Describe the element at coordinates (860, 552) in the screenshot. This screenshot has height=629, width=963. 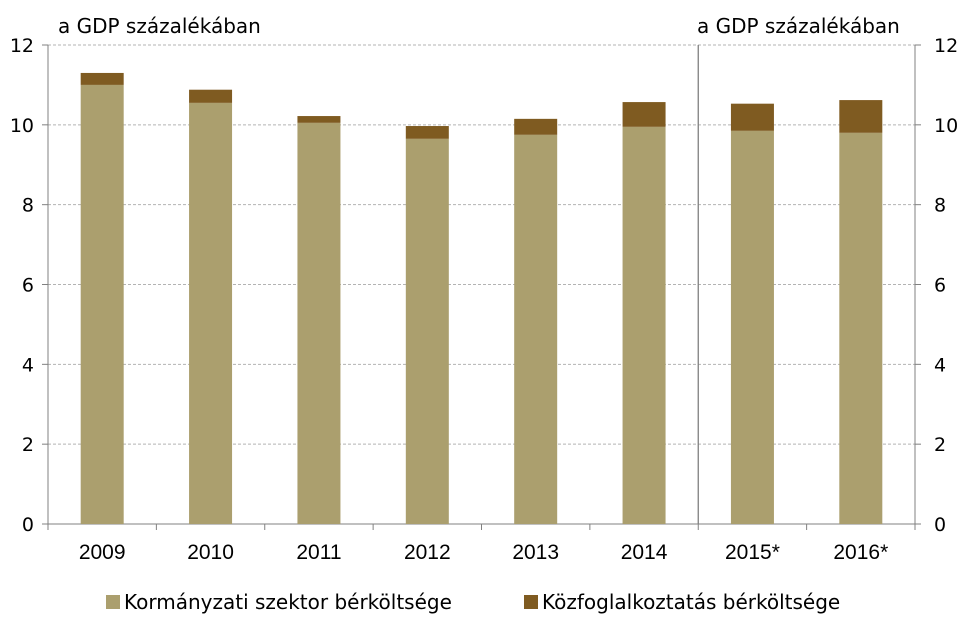
I see `category-label: 2016*` at that location.